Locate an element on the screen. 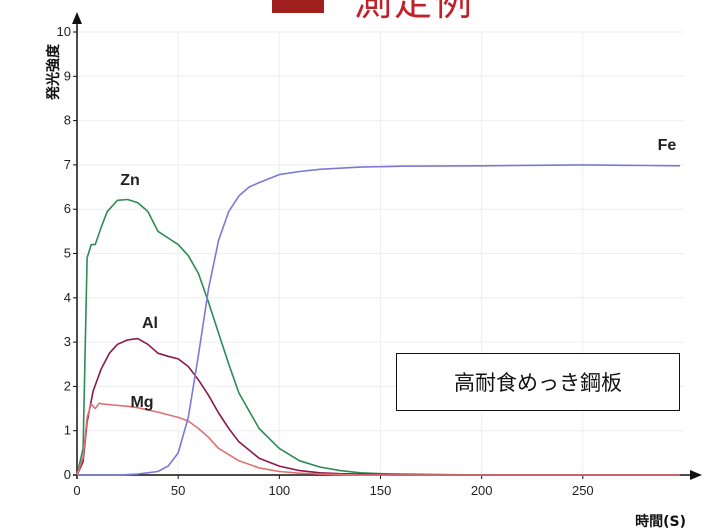 Image resolution: width=712 pixels, height=532 pixels. series-label-zn: Zn is located at coordinates (130, 180).